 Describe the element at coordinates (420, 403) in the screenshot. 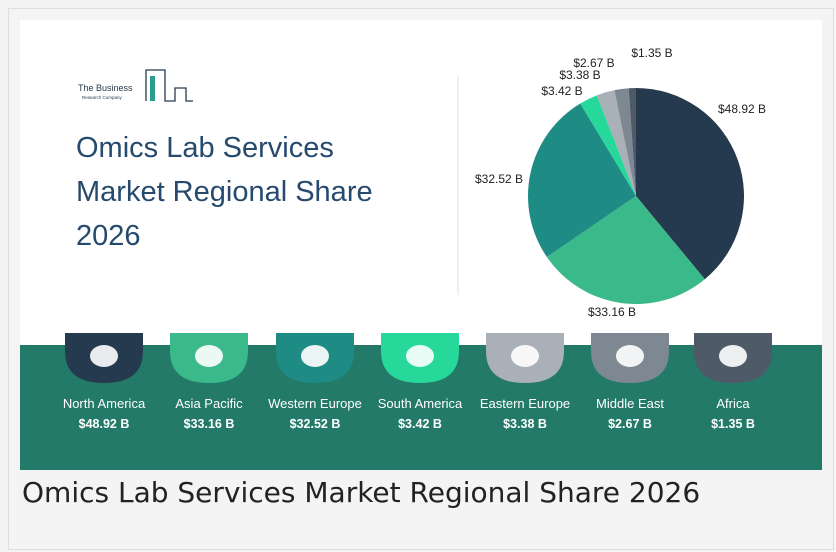

I see `region-name: South America` at that location.